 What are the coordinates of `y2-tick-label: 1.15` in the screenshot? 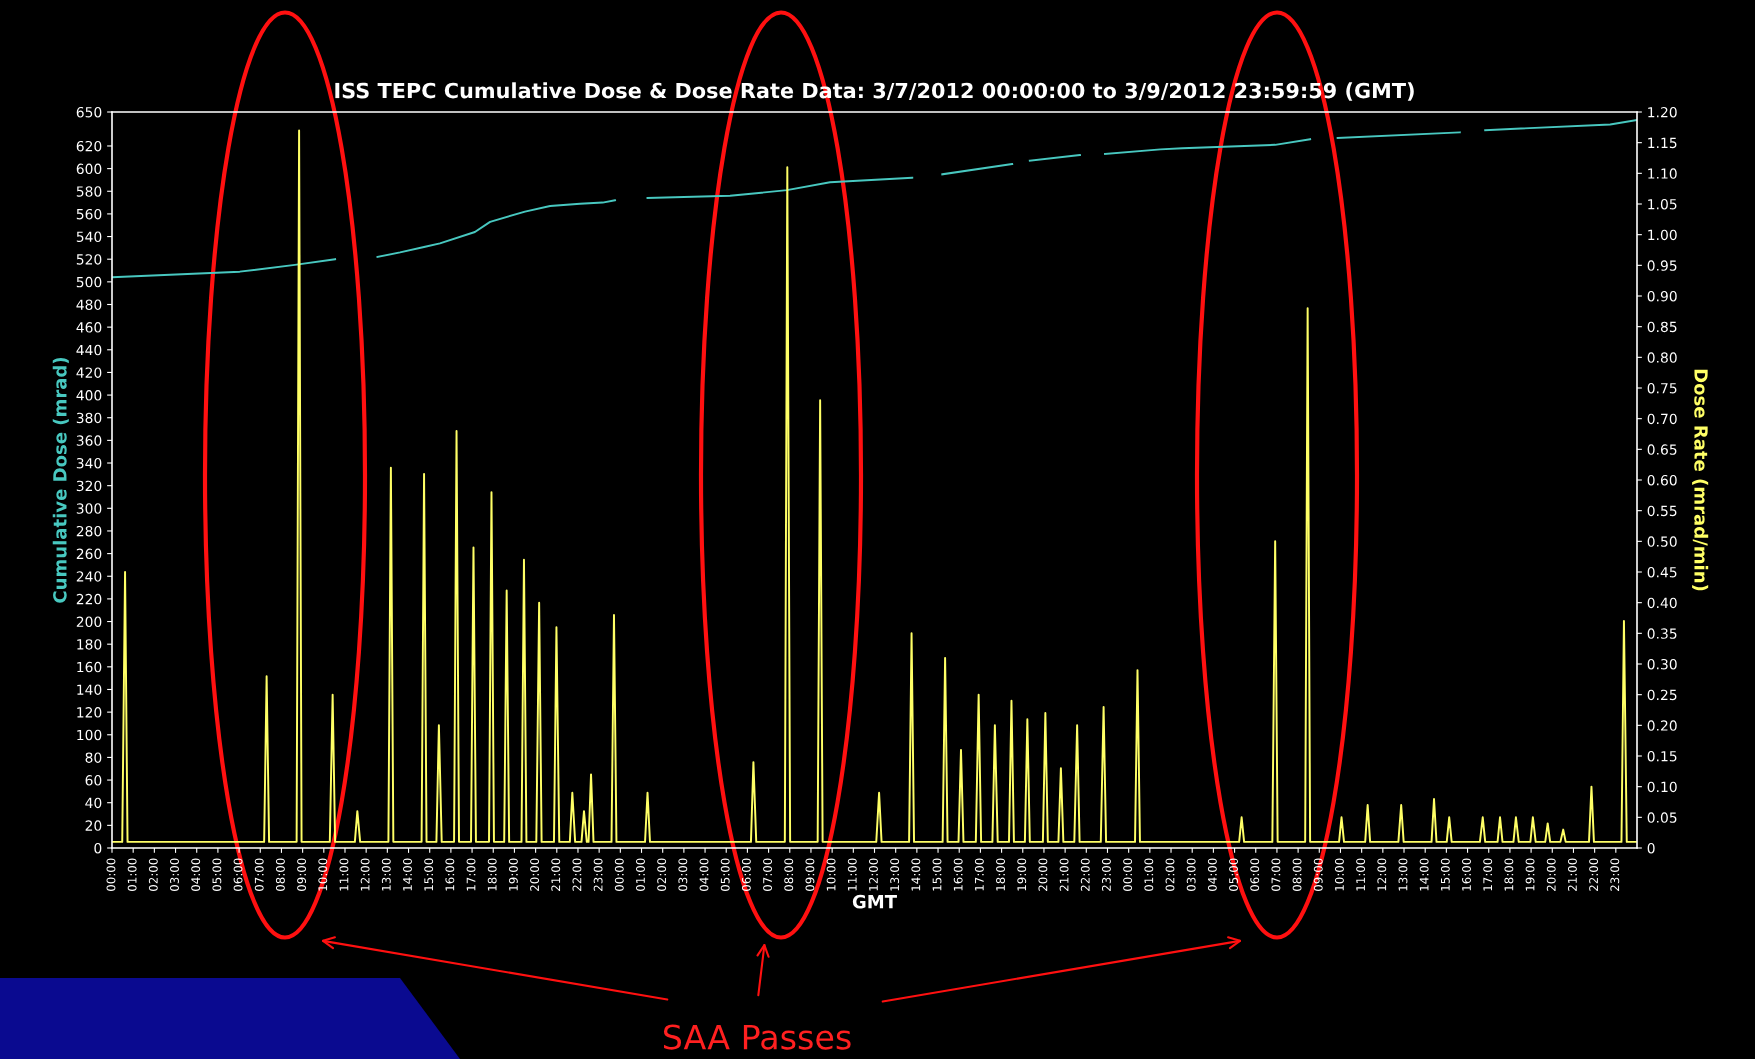 It's located at (1662, 143).